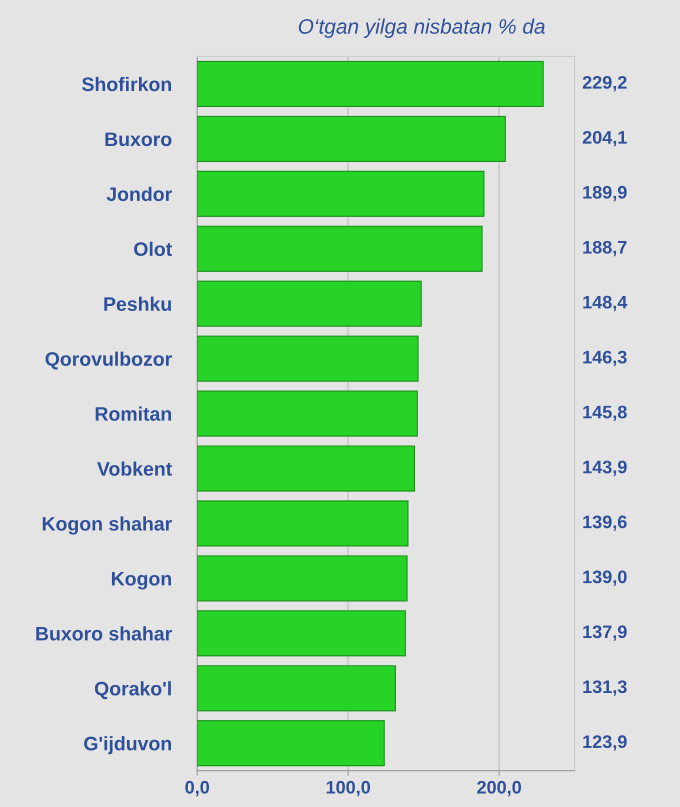 This screenshot has width=680, height=807. Describe the element at coordinates (107, 525) in the screenshot. I see `y-tick-label: Kogon shahar` at that location.